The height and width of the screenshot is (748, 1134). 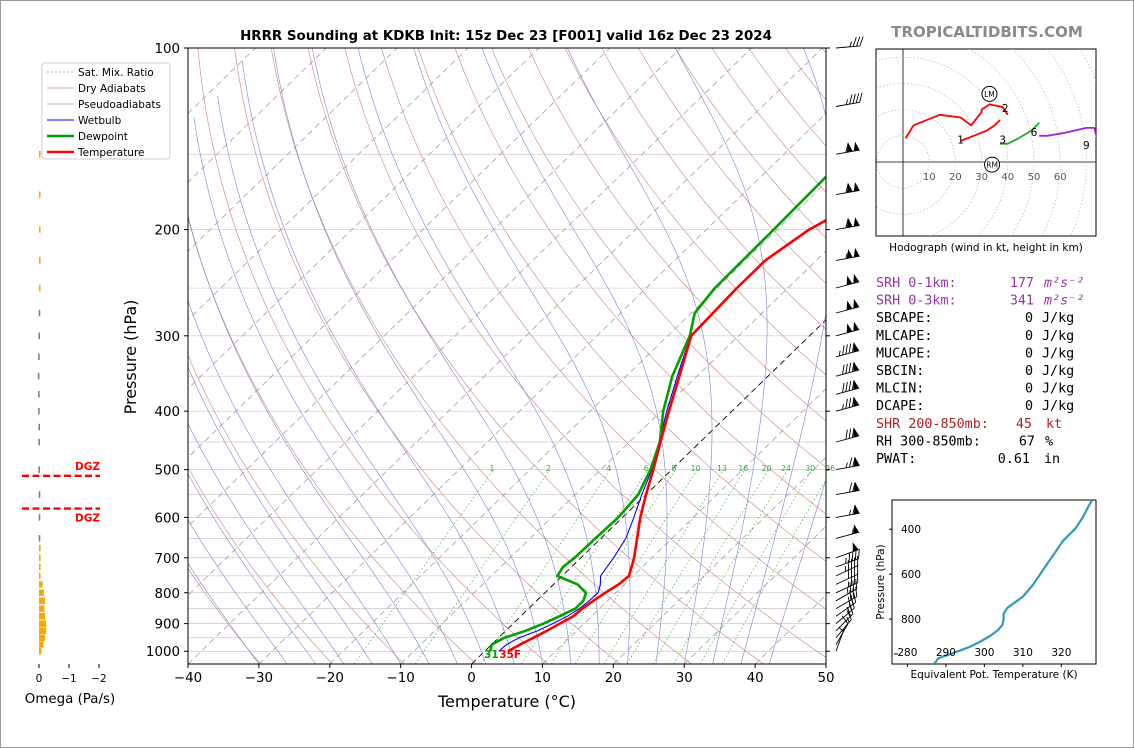 I want to click on hodograph-ring-label: 10, so click(x=929, y=177).